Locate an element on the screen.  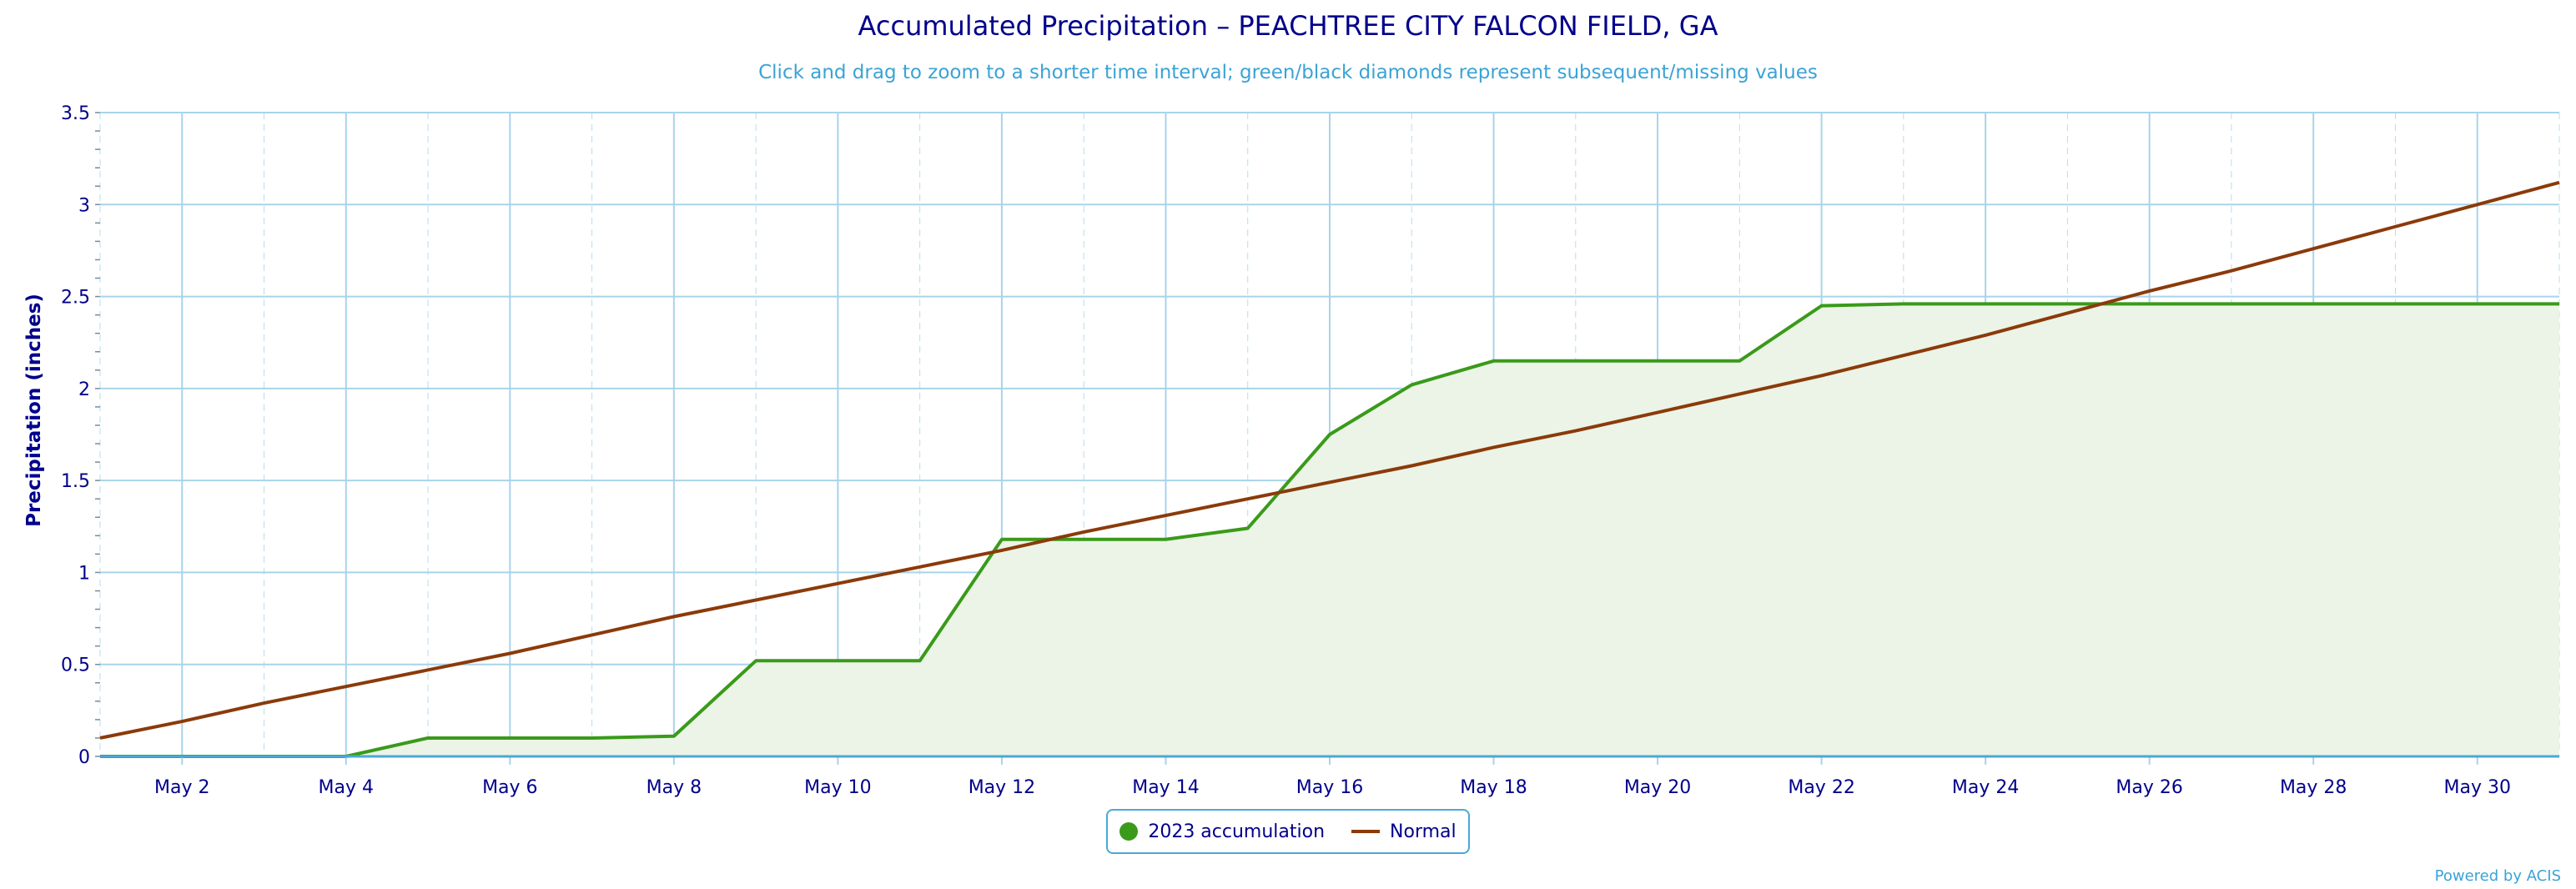
x-tick-label: May 14 is located at coordinates (1165, 787).